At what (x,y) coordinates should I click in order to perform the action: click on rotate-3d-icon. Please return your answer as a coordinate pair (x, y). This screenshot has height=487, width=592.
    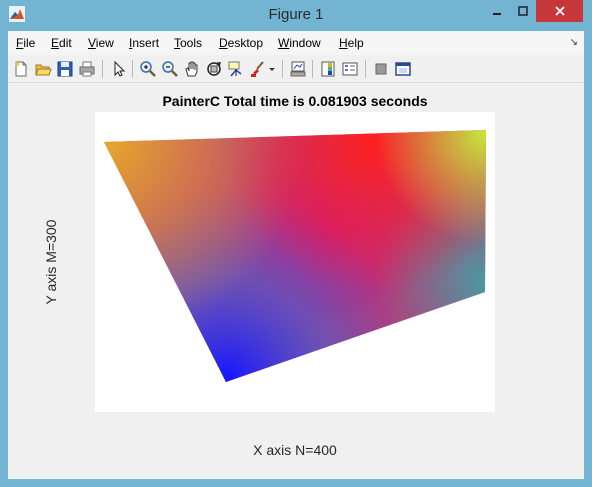
    Looking at the image, I should click on (214, 69).